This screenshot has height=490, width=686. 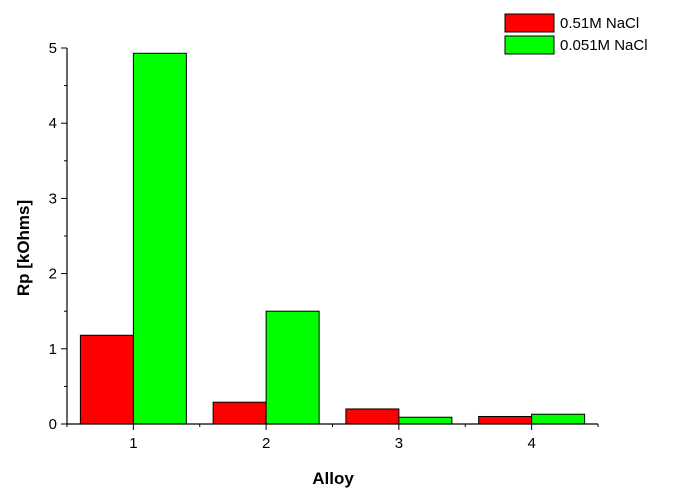 I want to click on y-axis-title: Rp [kOhms], so click(x=23, y=248).